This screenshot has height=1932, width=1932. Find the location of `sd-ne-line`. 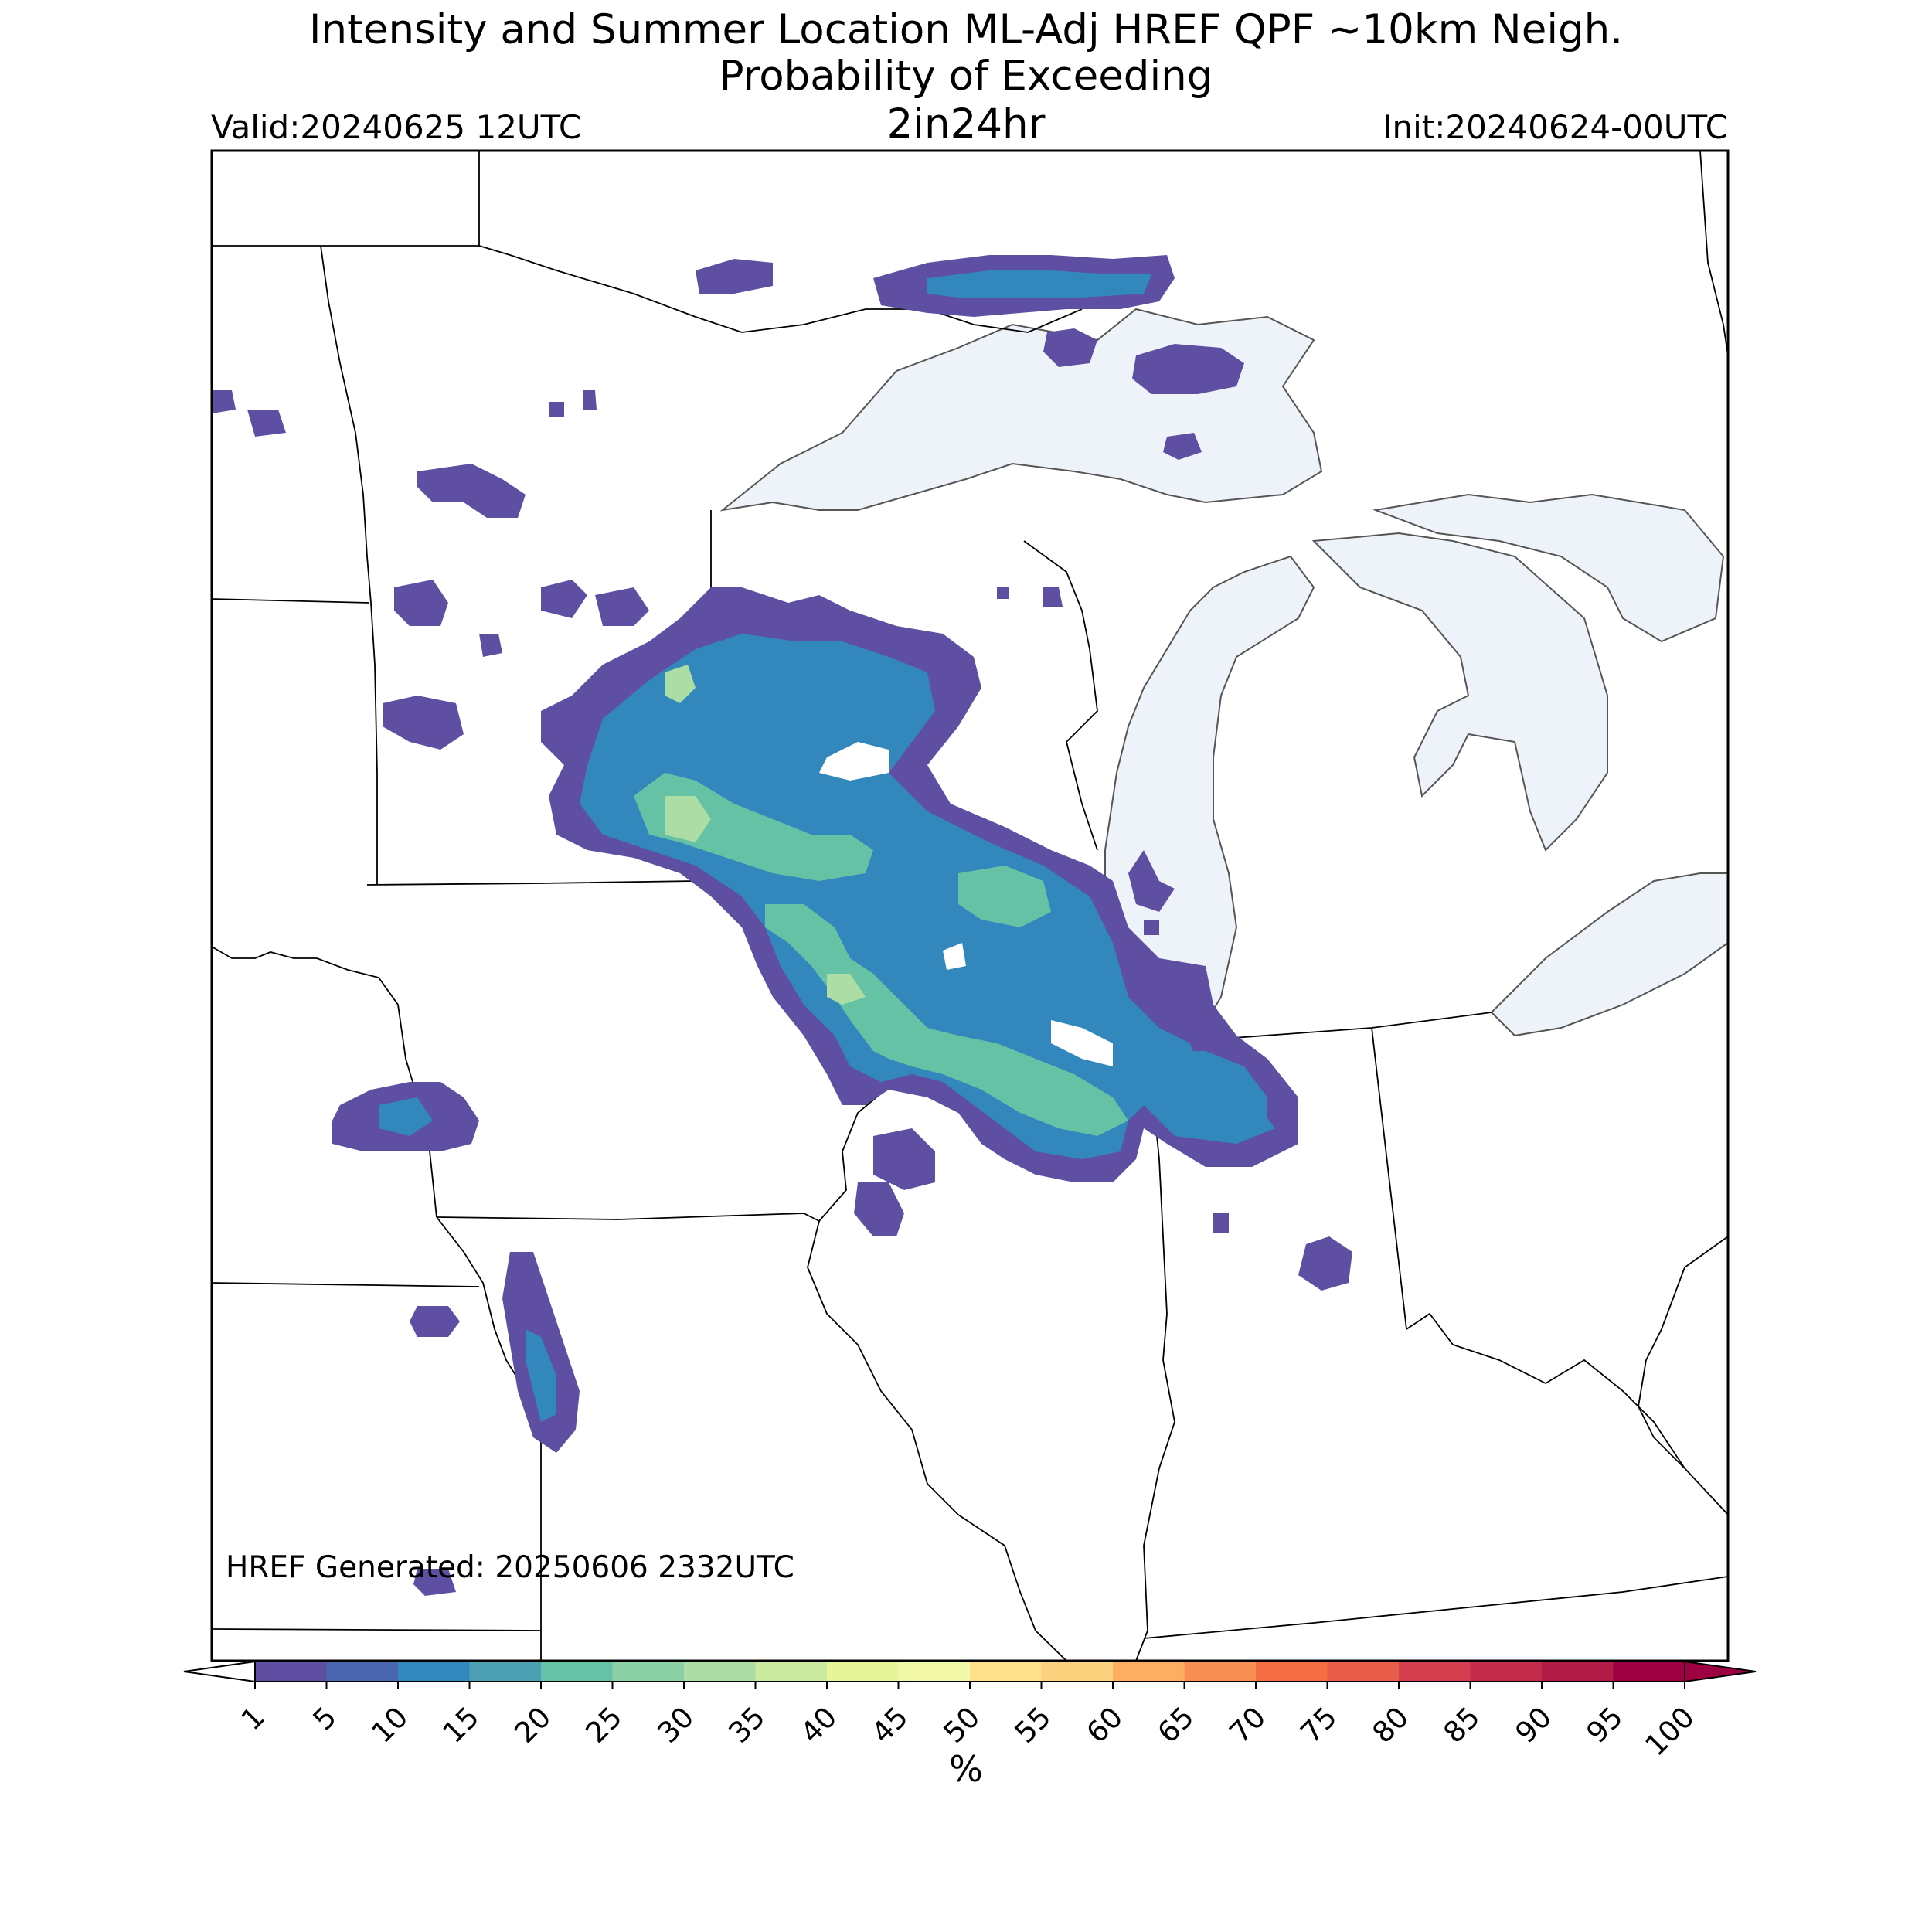

sd-ne-line is located at coordinates (324, 1082).